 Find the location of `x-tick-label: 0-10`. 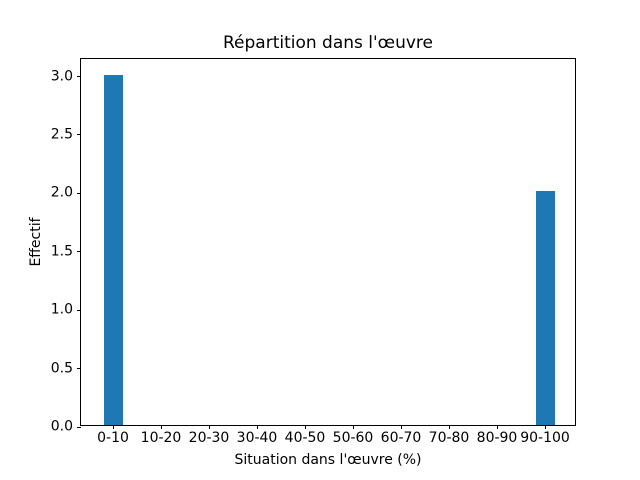

x-tick-label: 0-10 is located at coordinates (113, 438).